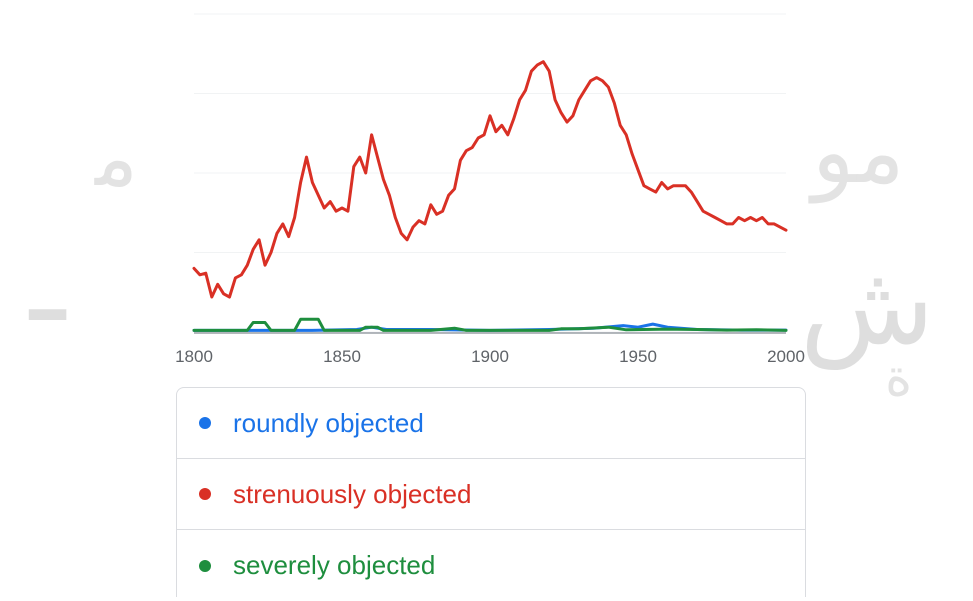  I want to click on watermark-glyph: مو, so click(858, 151).